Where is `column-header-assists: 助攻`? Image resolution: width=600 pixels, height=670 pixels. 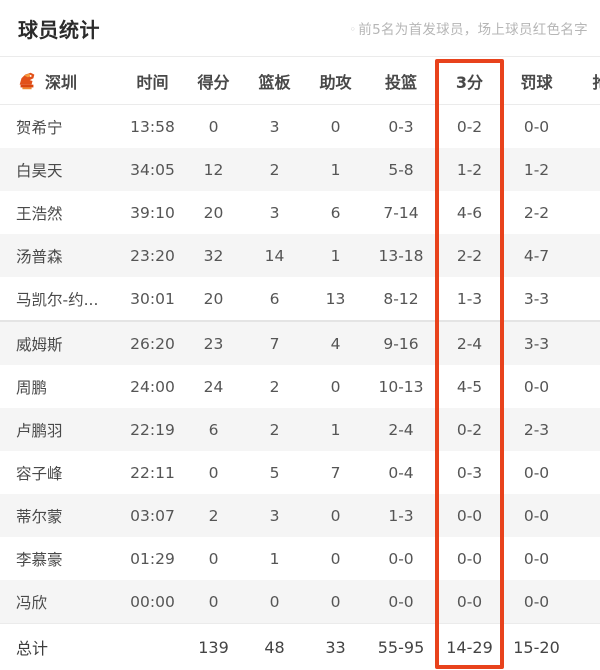 column-header-assists: 助攻 is located at coordinates (335, 81).